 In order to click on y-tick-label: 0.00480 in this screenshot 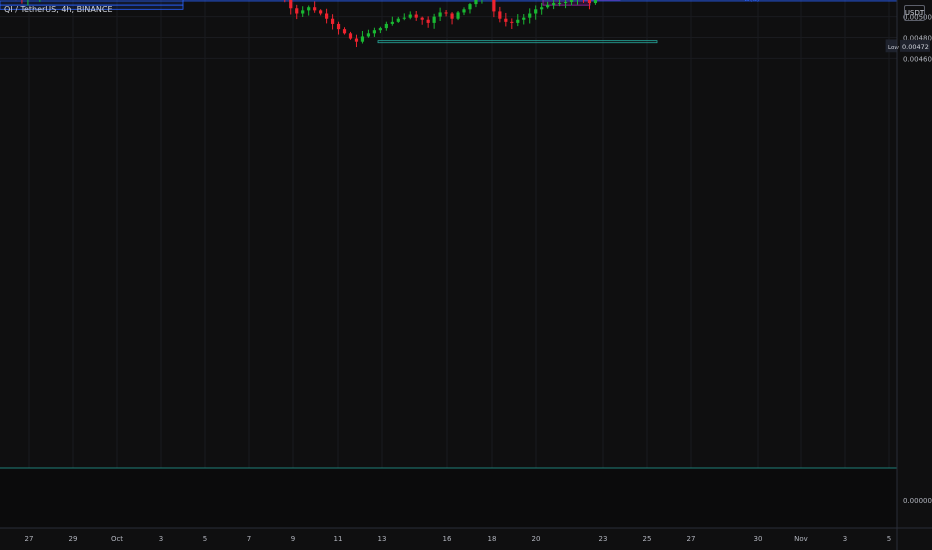, I will do `click(917, 39)`.